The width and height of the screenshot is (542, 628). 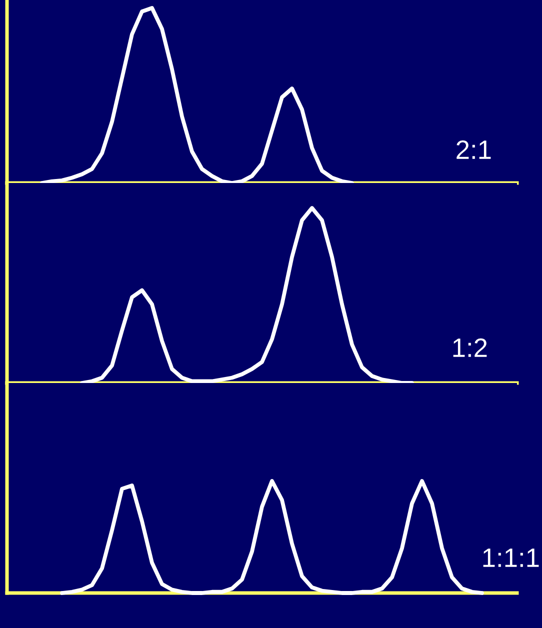 I want to click on annotation: 1:1:1, so click(x=511, y=557).